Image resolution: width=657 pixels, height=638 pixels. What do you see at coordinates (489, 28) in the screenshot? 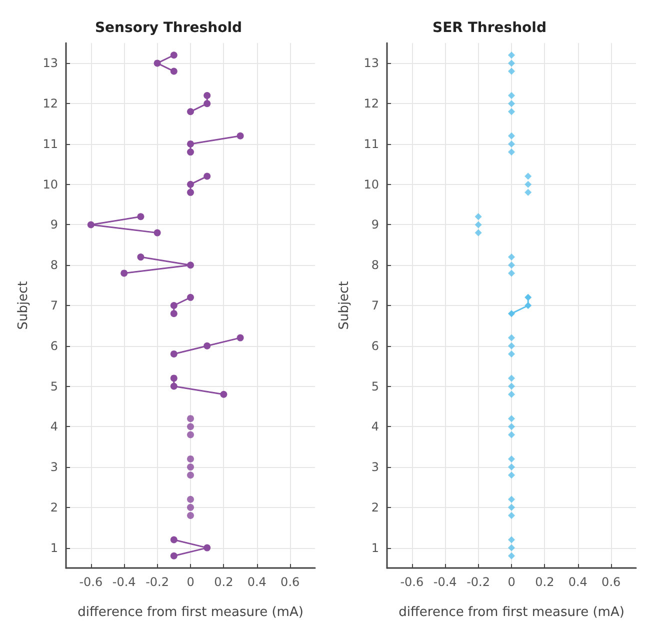
I see `chart-title: SER Threshold` at bounding box center [489, 28].